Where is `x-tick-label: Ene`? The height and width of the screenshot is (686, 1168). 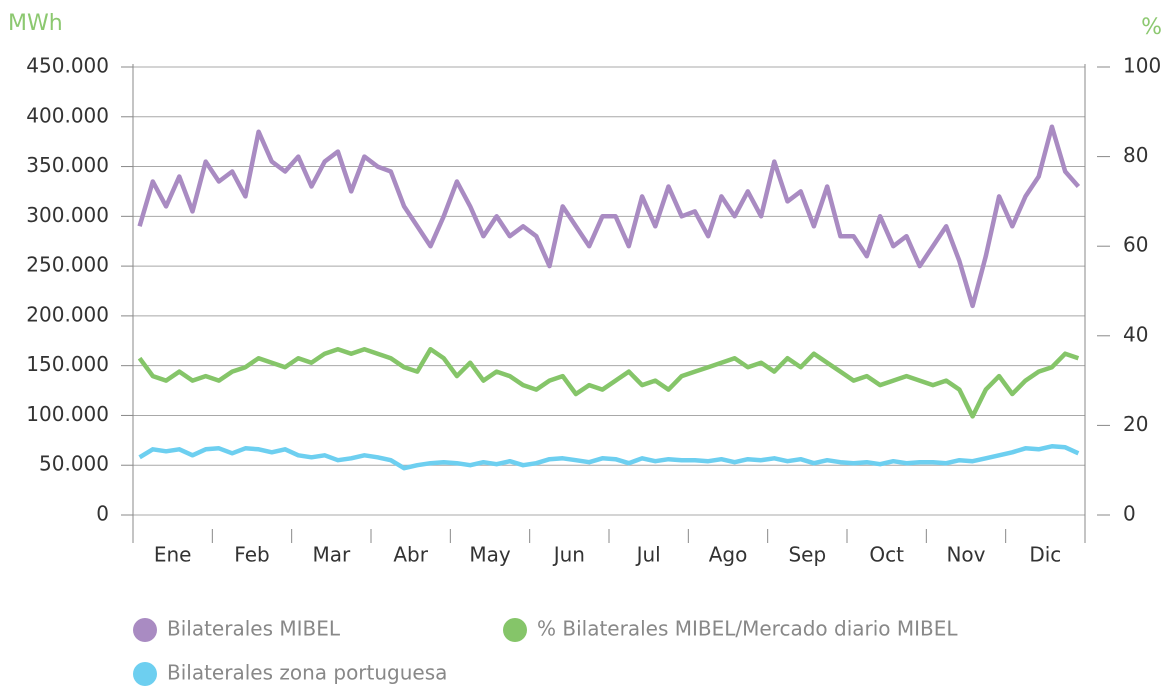 x-tick-label: Ene is located at coordinates (173, 555).